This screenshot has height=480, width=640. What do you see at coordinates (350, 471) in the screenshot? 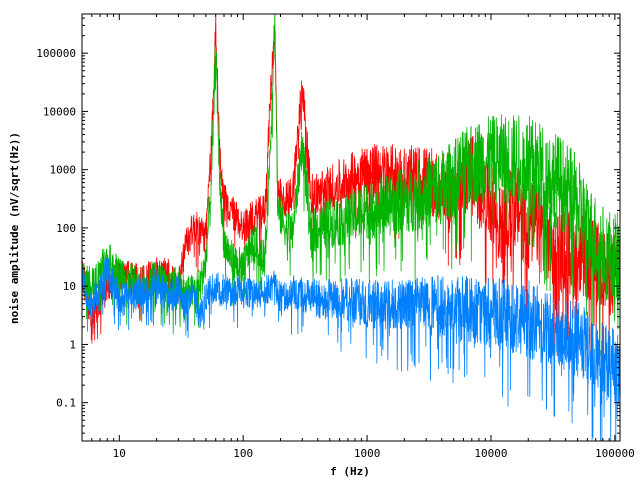
I see `x-axis-title: f (Hz)` at bounding box center [350, 471].